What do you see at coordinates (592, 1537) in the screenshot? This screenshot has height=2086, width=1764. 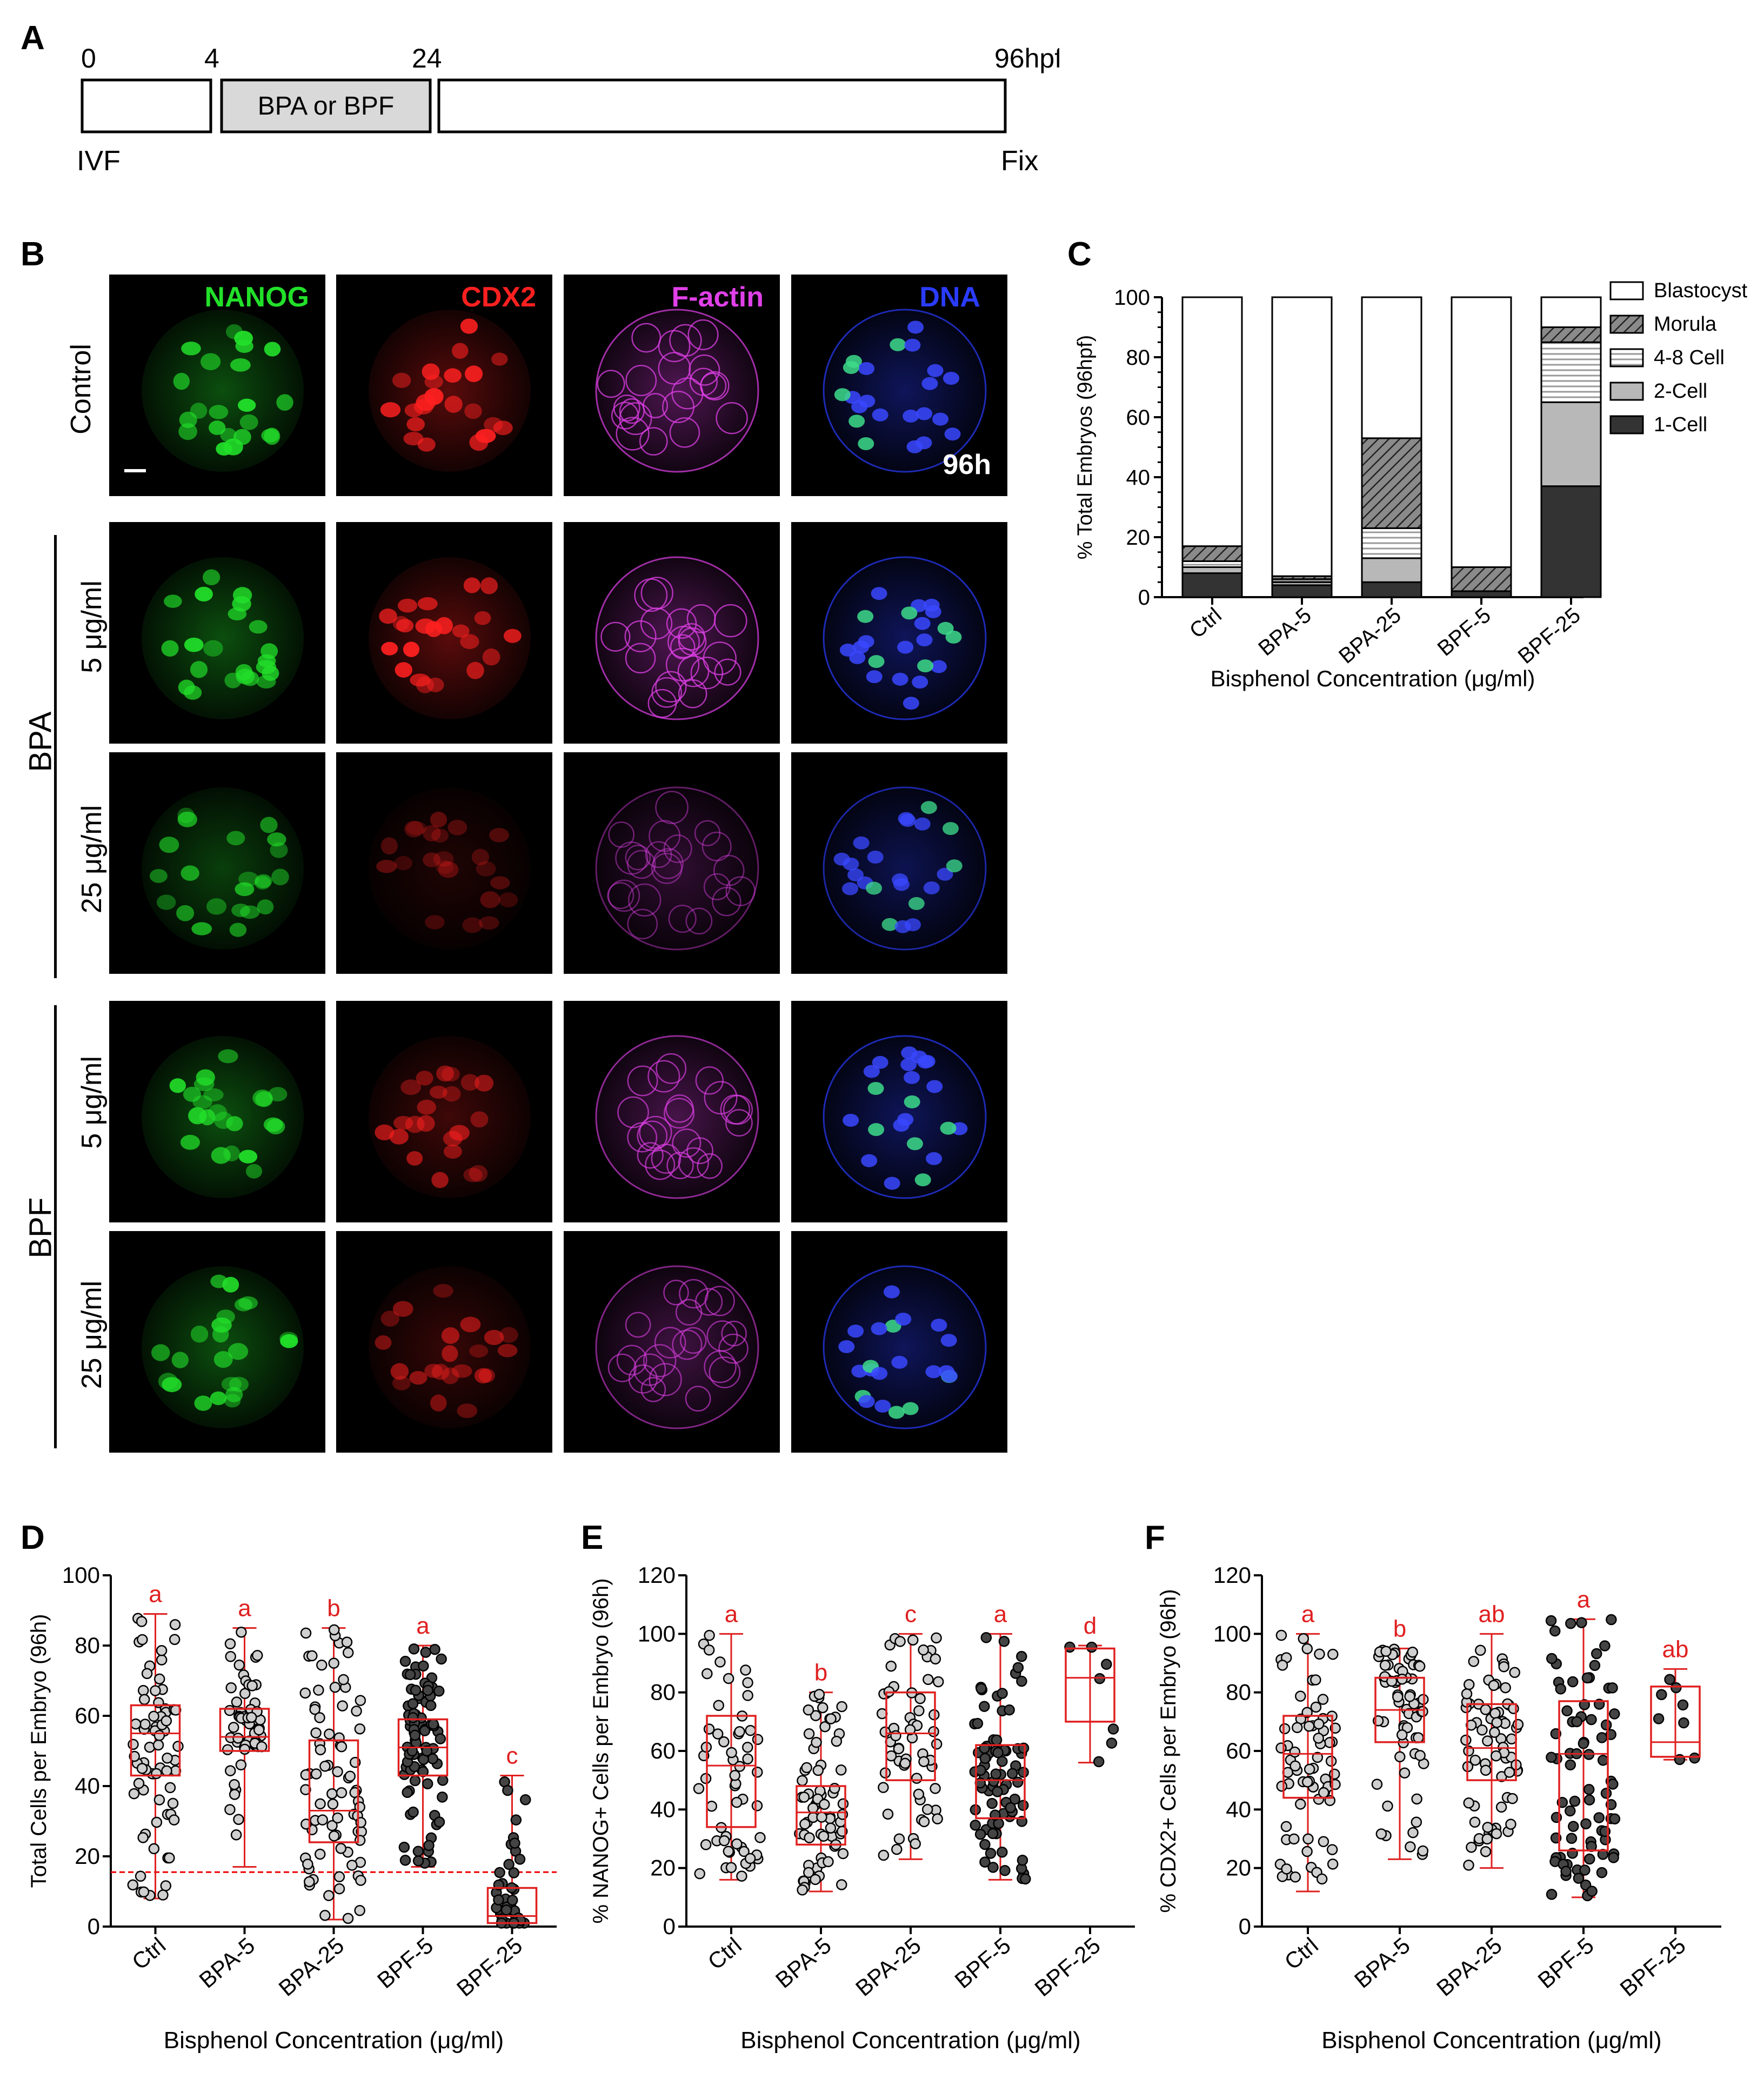 I see `panel-label-e: E` at bounding box center [592, 1537].